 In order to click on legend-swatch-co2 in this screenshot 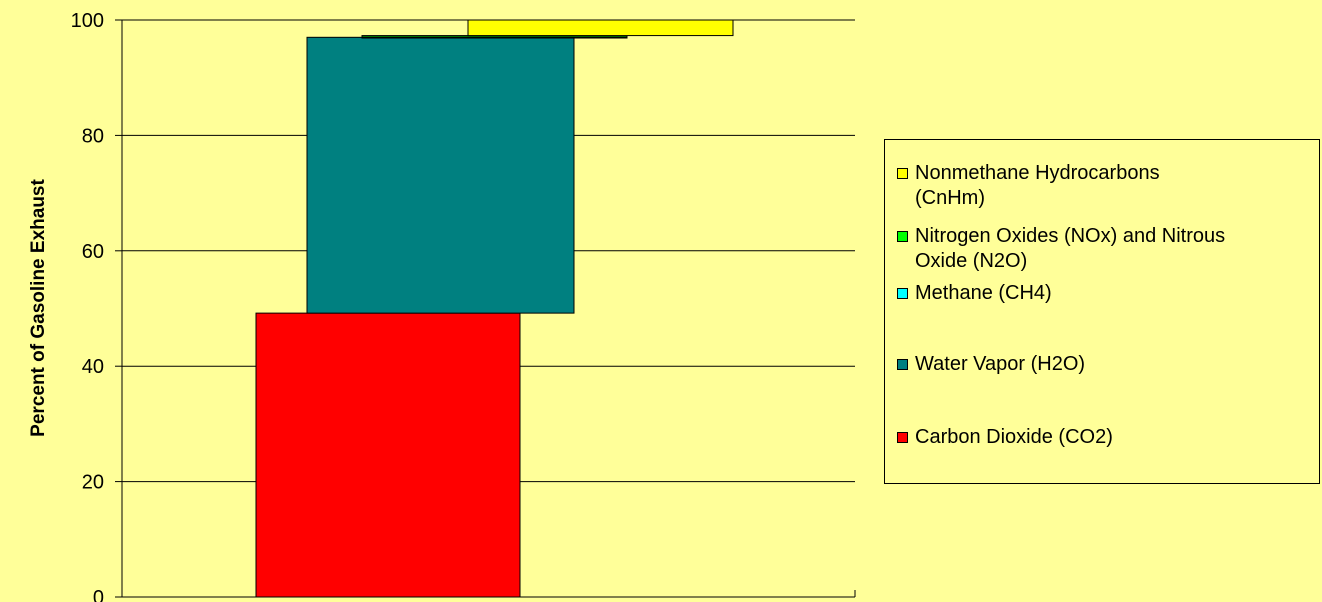, I will do `click(902, 437)`.